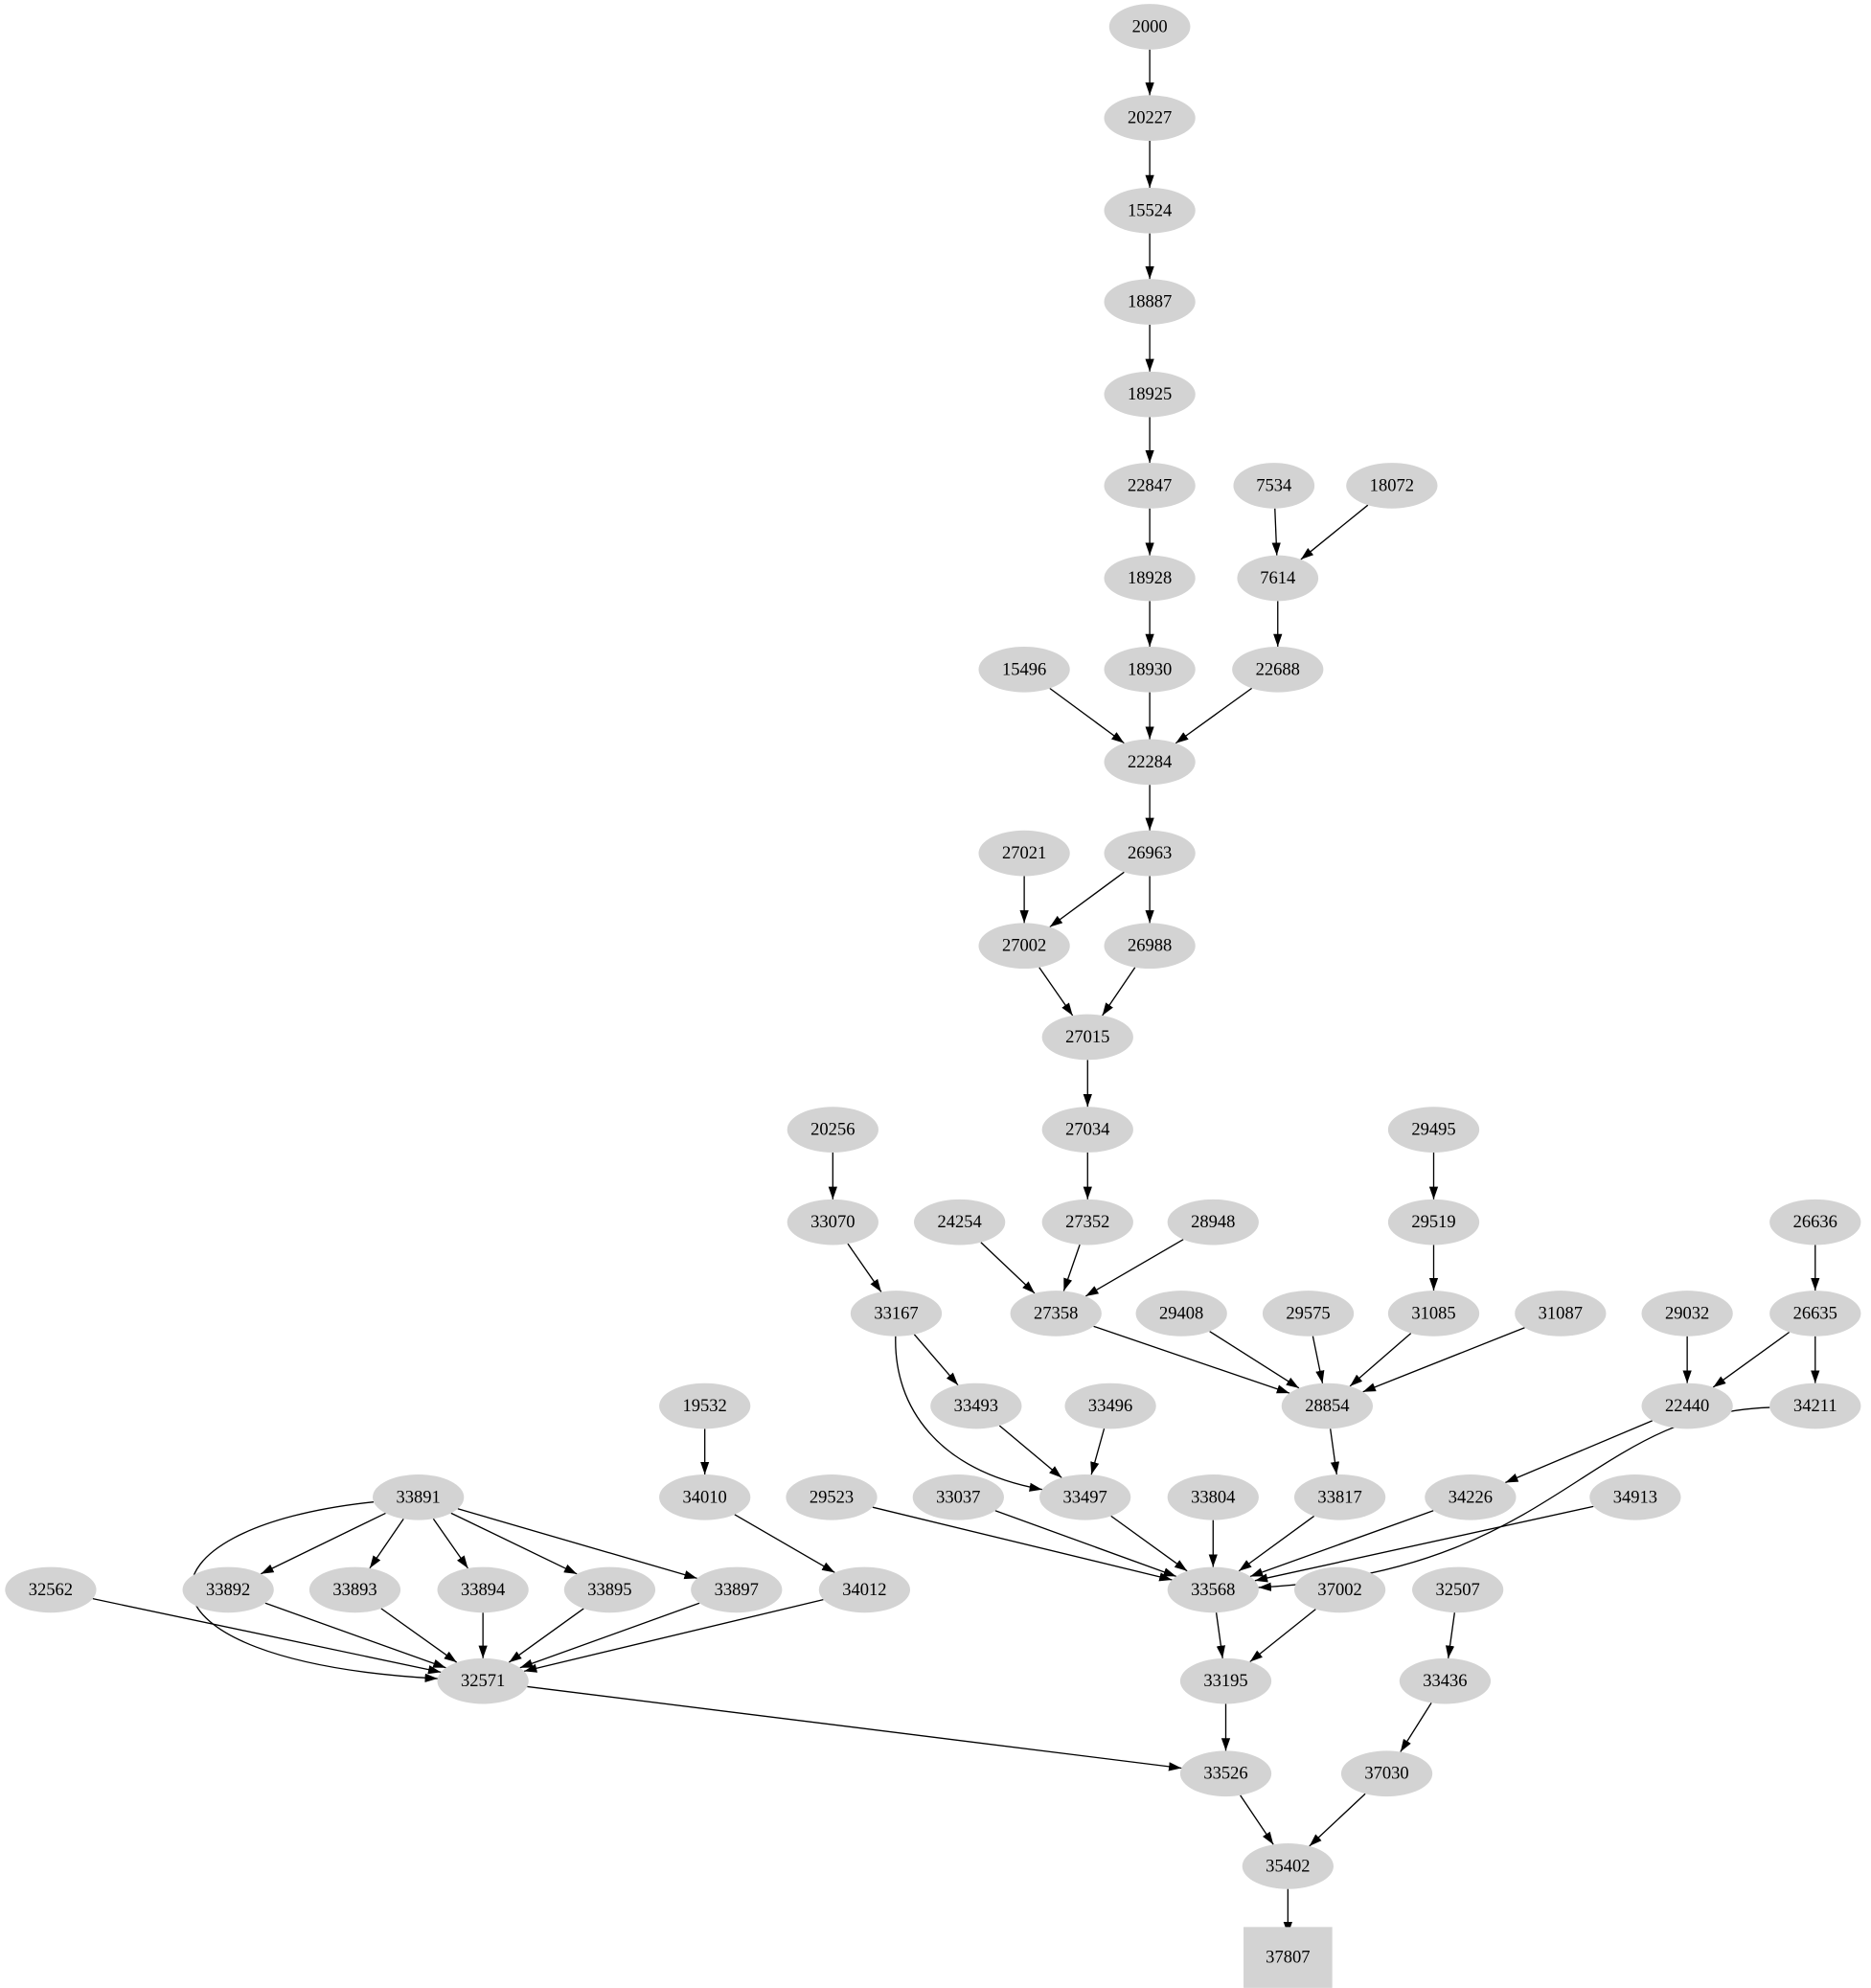  I want to click on node-label: 33895, so click(609, 1590).